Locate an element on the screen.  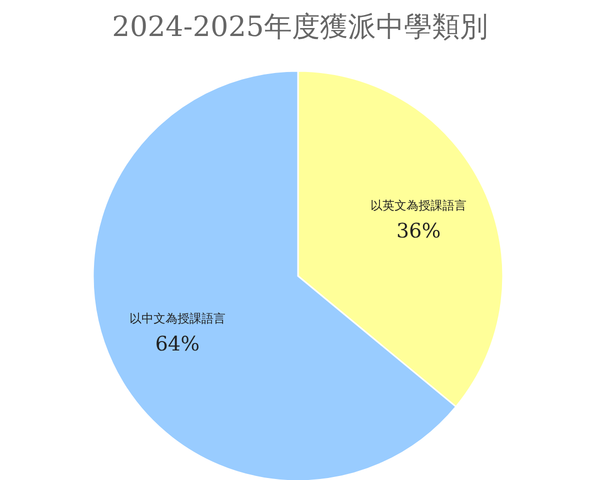
data-label: 64% is located at coordinates (177, 344).